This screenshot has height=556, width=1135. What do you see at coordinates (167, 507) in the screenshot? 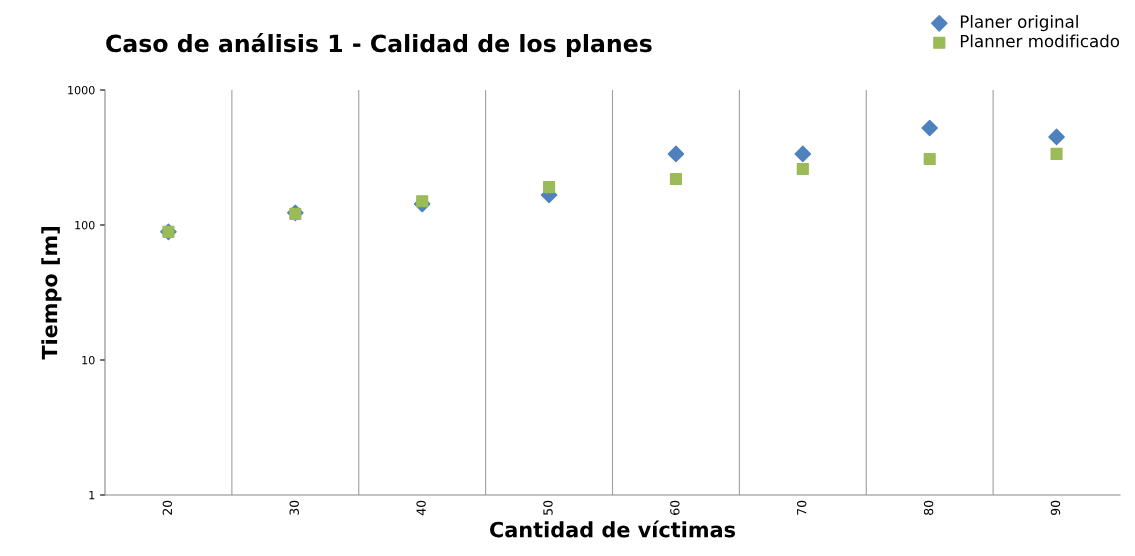
I see `x-tick-label: 20` at bounding box center [167, 507].